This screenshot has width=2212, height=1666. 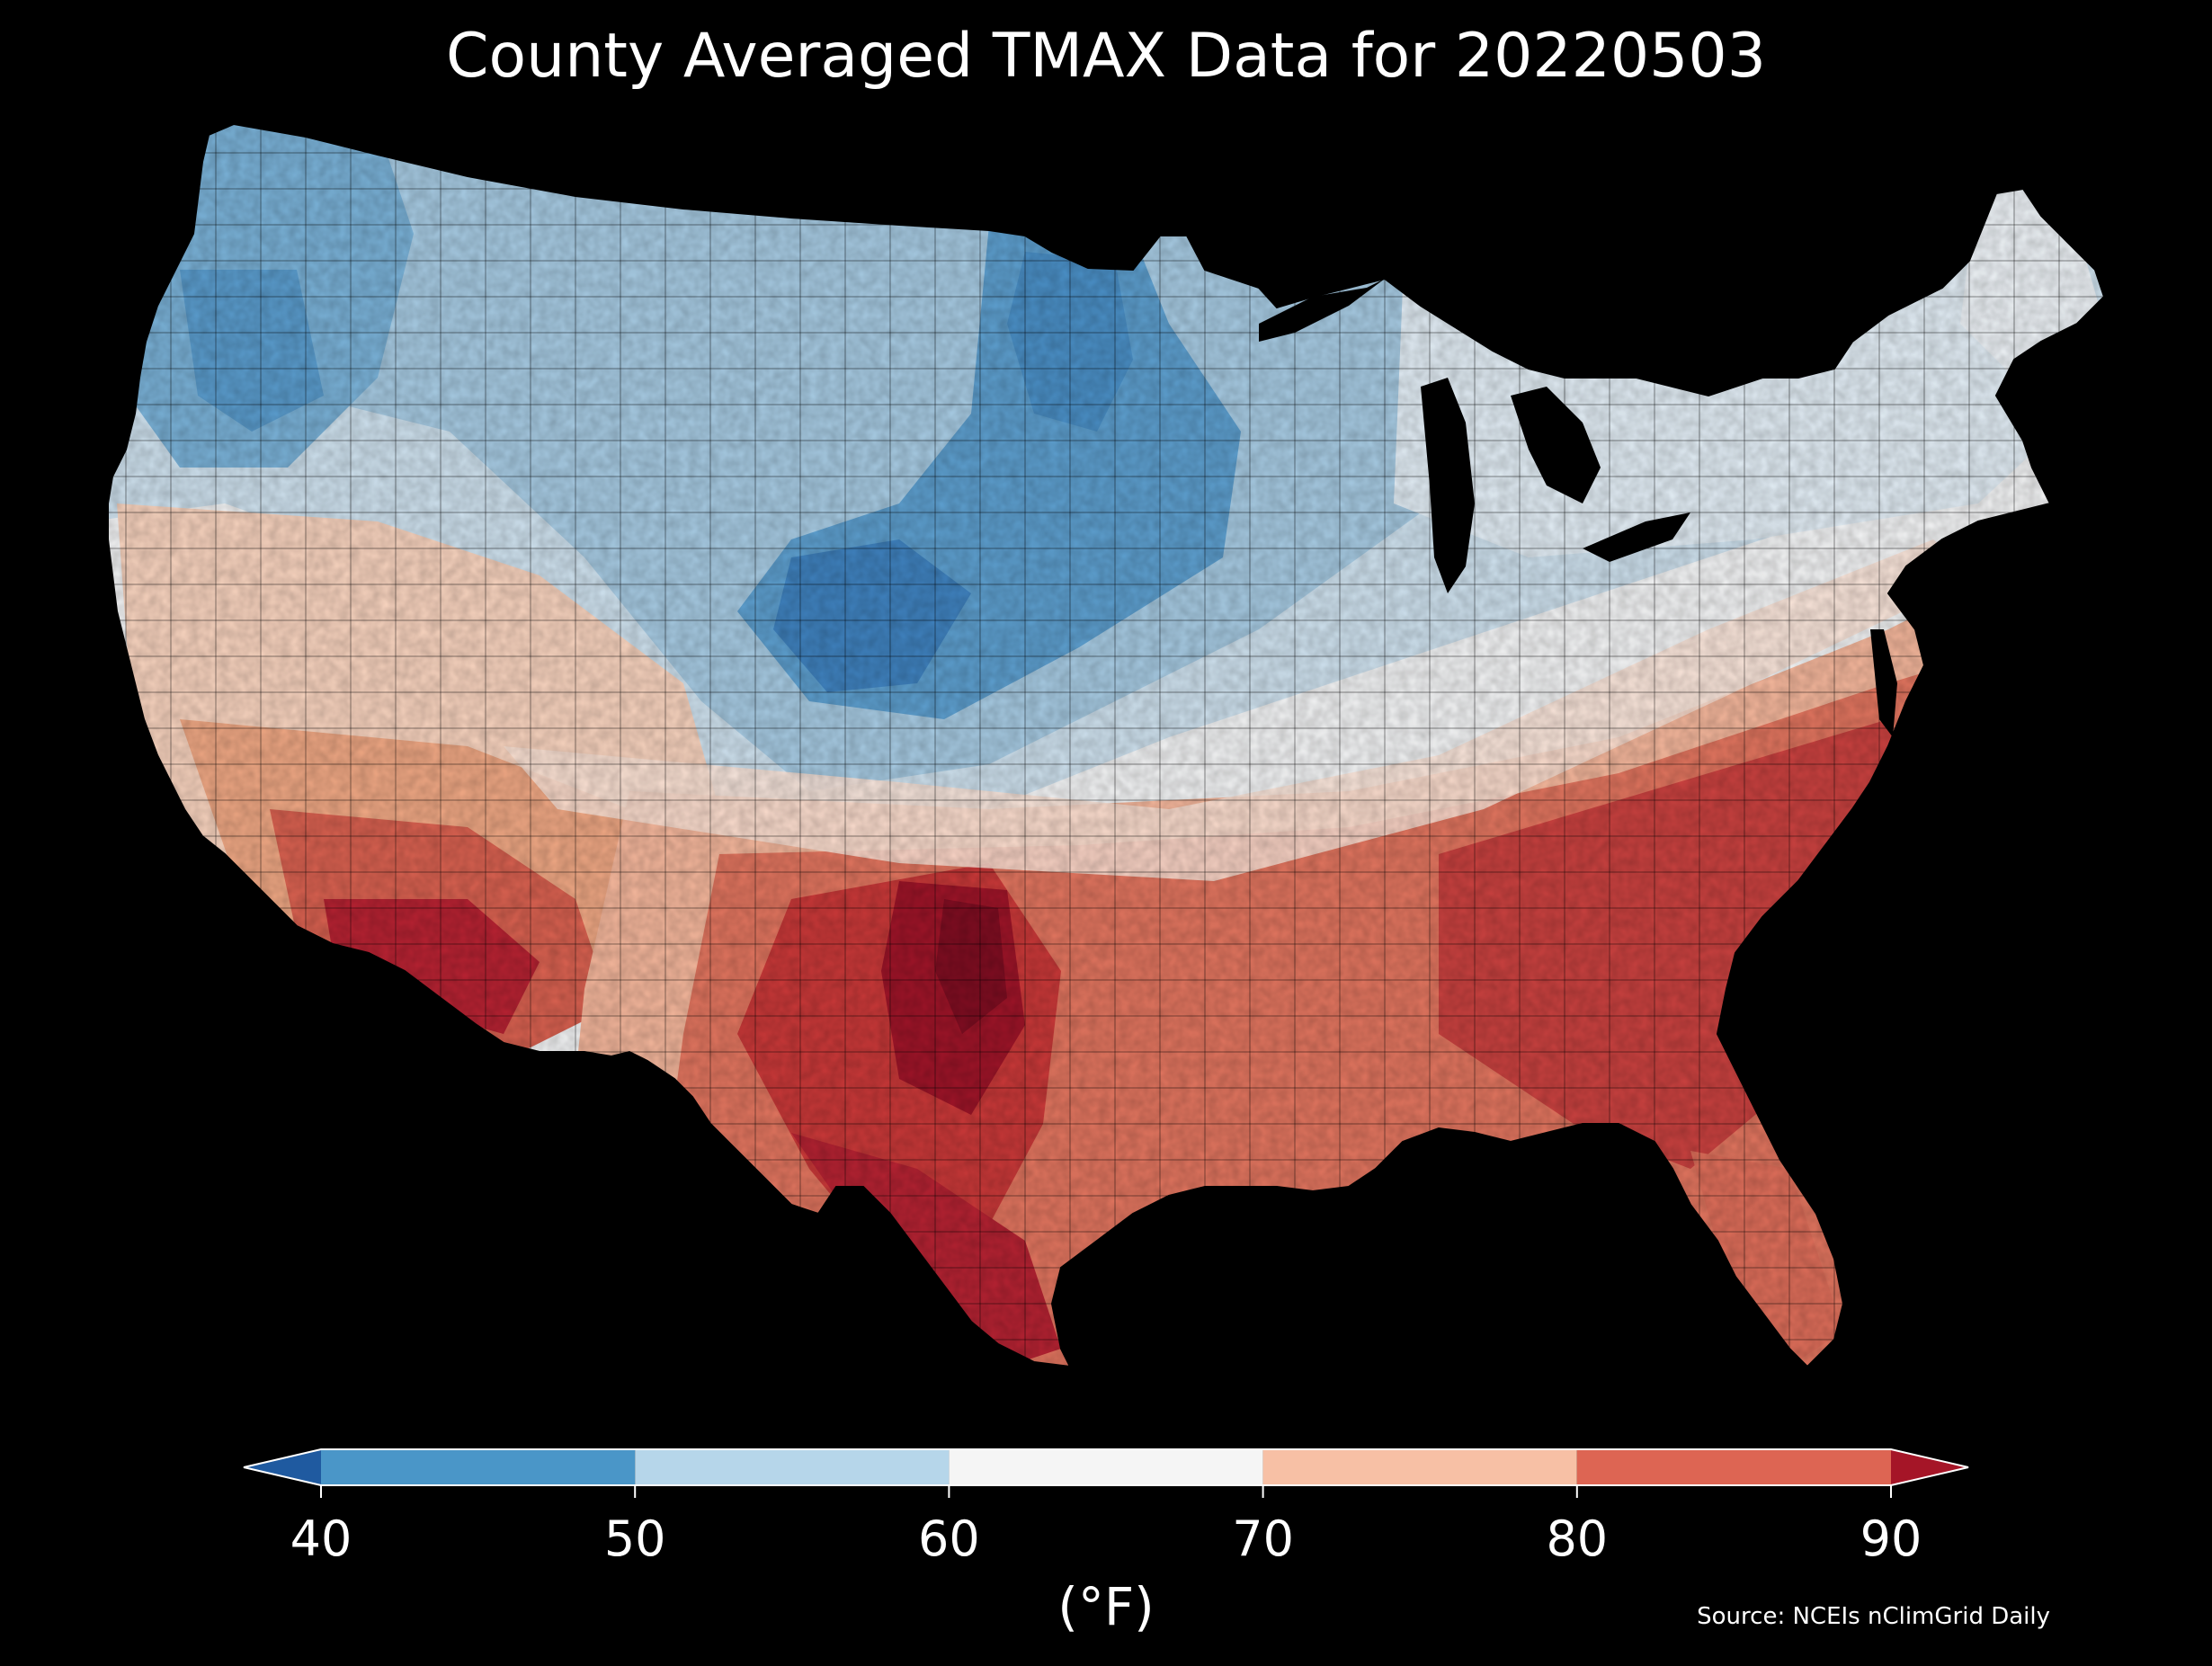 I want to click on source-note: Source: NCEIs nClimGrid Daily, so click(x=1873, y=1617).